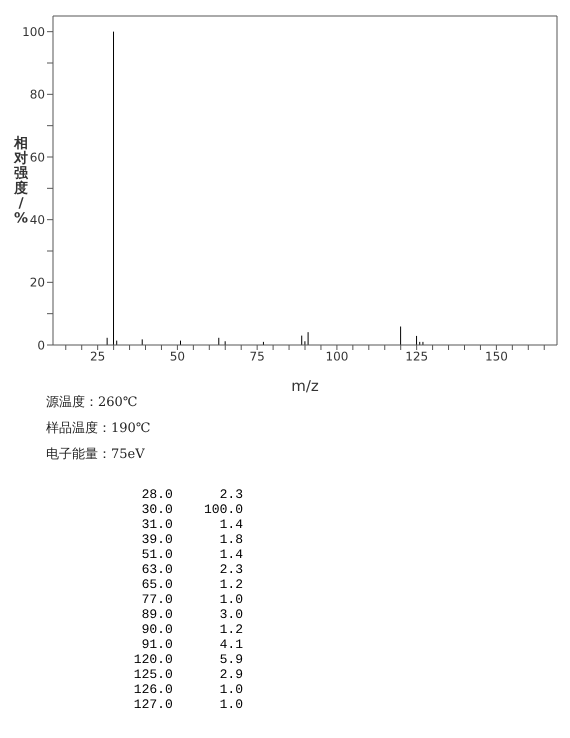 The height and width of the screenshot is (738, 570). What do you see at coordinates (191, 614) in the screenshot?
I see `text: 89.0 3.0` at bounding box center [191, 614].